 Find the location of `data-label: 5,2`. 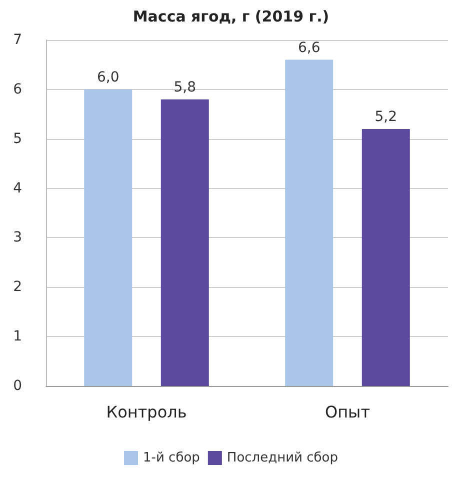

data-label: 5,2 is located at coordinates (386, 116).